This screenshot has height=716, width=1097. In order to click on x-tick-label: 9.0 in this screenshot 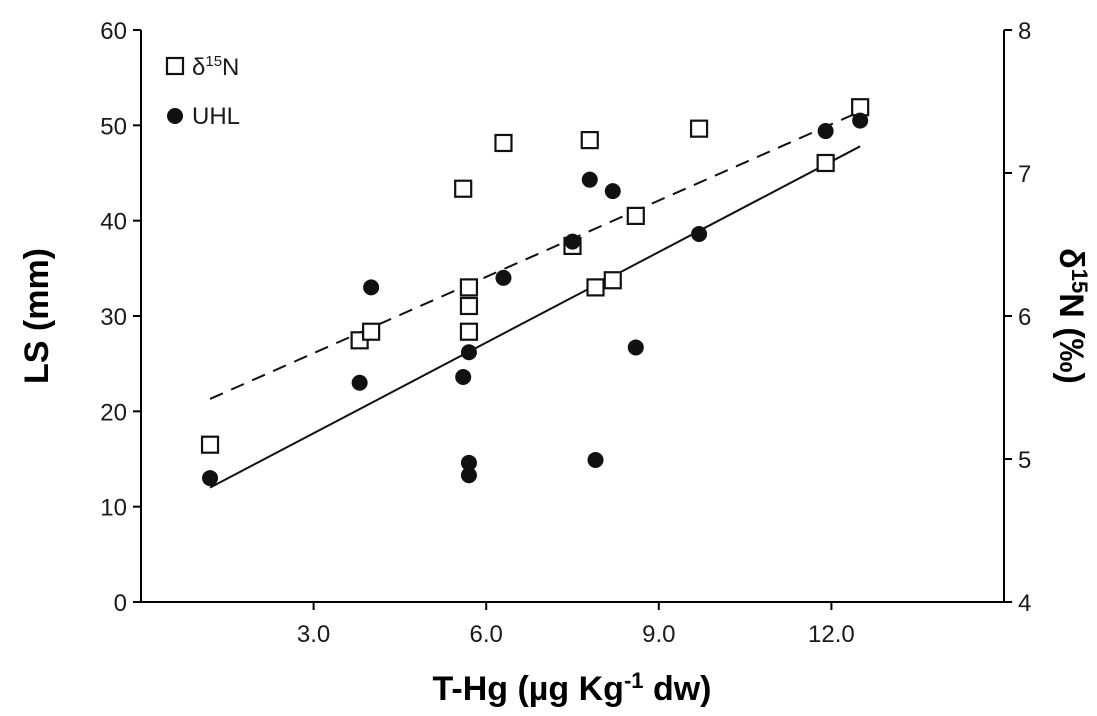, I will do `click(658, 634)`.